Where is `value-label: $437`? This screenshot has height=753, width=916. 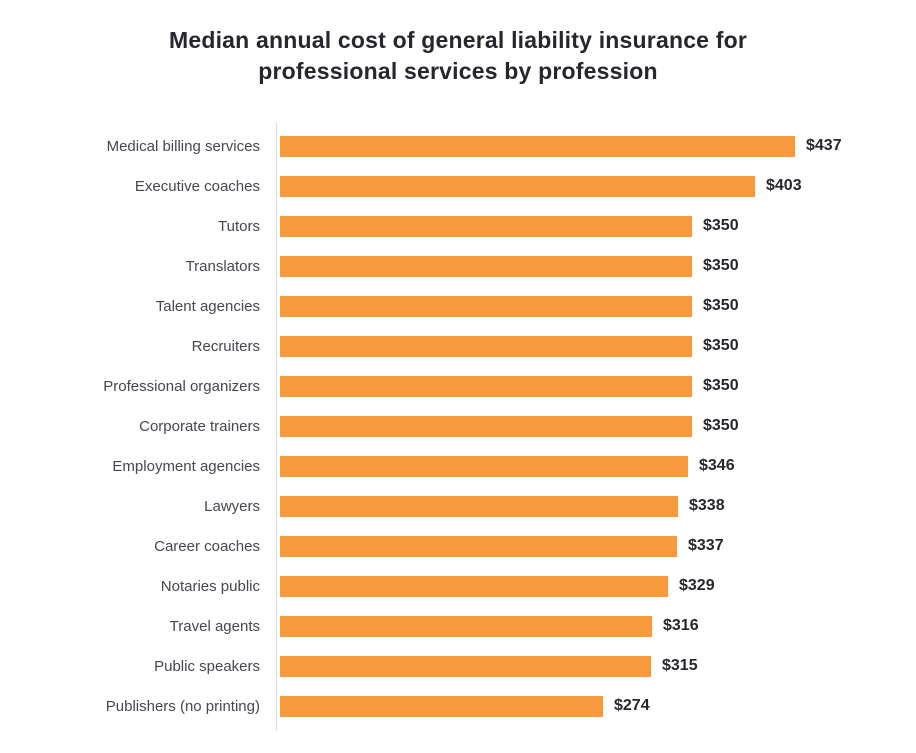 value-label: $437 is located at coordinates (824, 145).